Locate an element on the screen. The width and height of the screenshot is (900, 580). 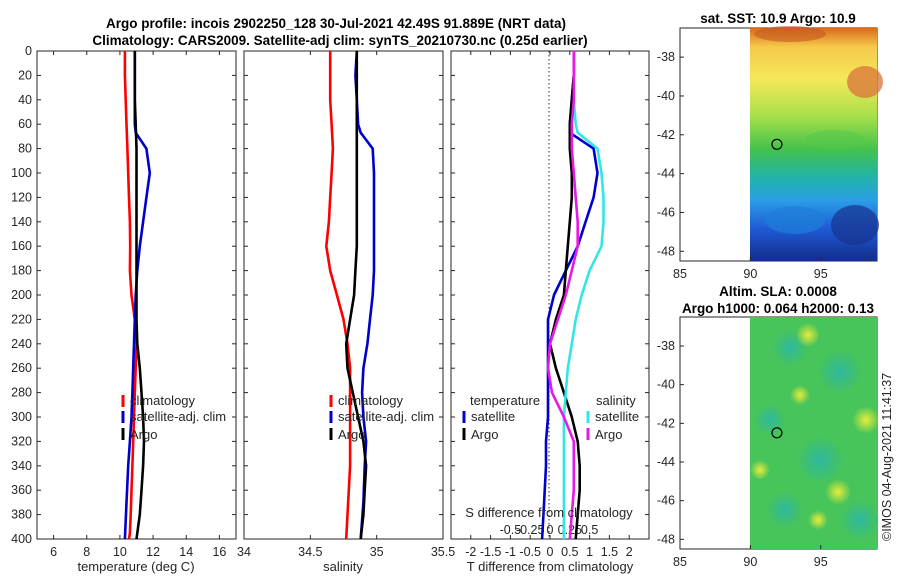
x-tick-label: 0.5 is located at coordinates (569, 552).